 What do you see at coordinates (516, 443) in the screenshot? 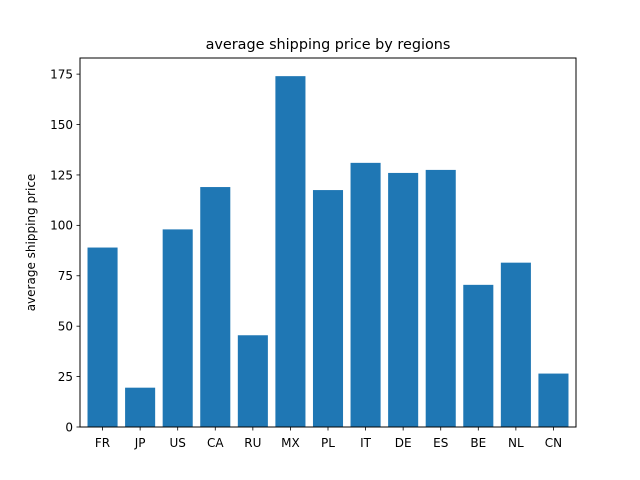
I see `x-tick-label: NL` at bounding box center [516, 443].